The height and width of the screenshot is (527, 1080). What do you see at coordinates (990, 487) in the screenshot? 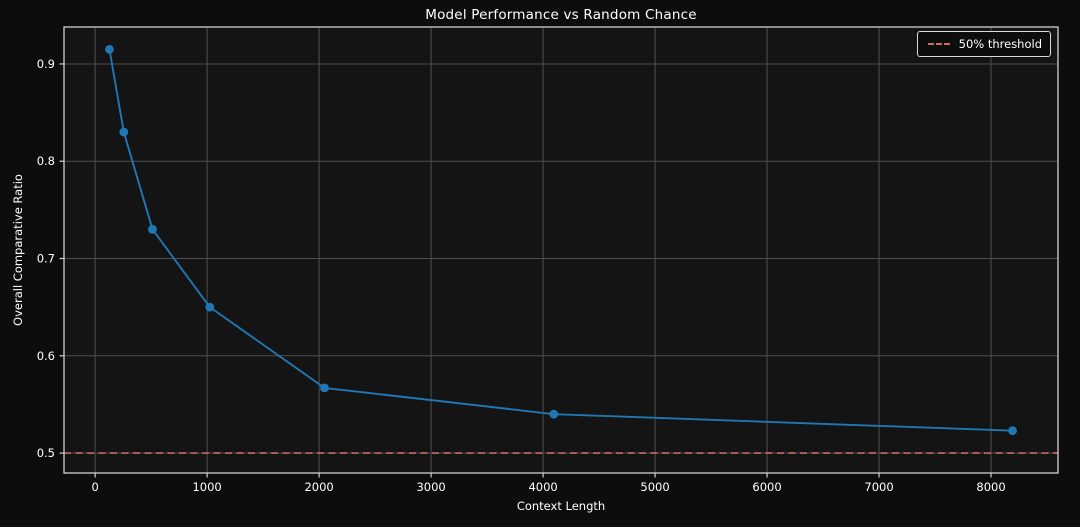
I see `x-tick-label: 8000` at bounding box center [990, 487].